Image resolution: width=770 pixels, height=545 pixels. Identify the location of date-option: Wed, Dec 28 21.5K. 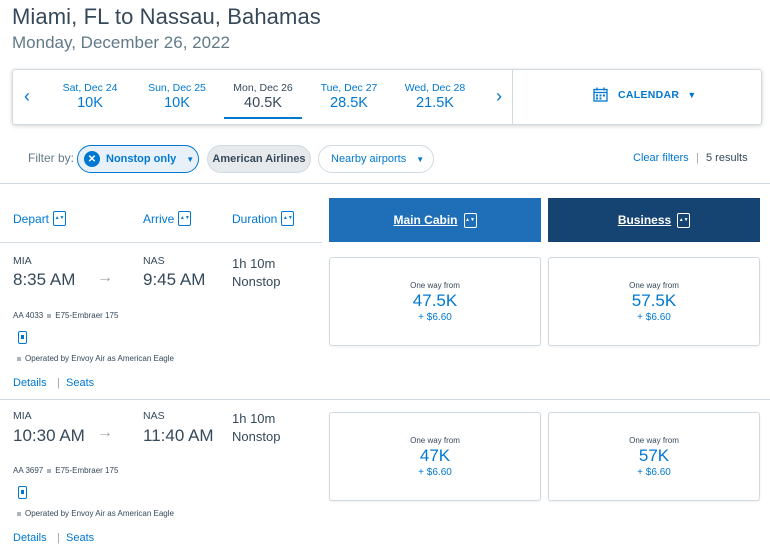
(435, 96).